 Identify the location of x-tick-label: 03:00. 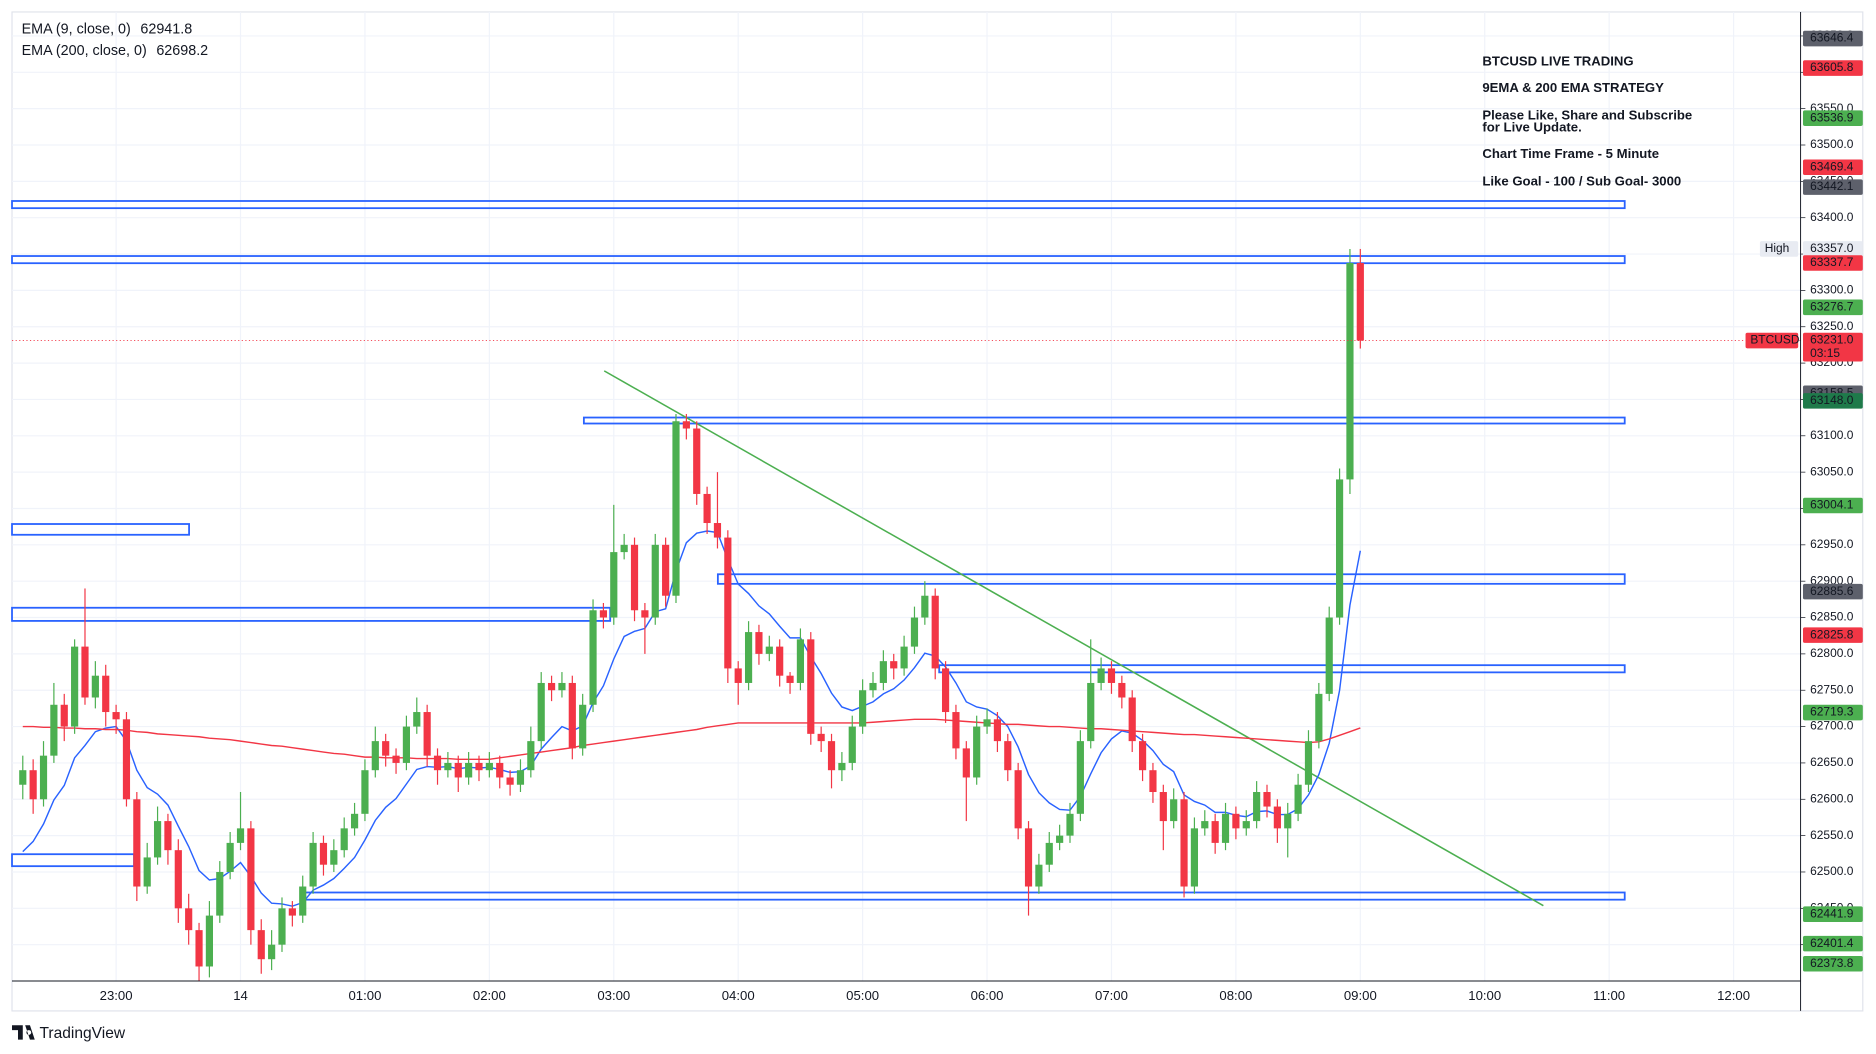
(613, 995).